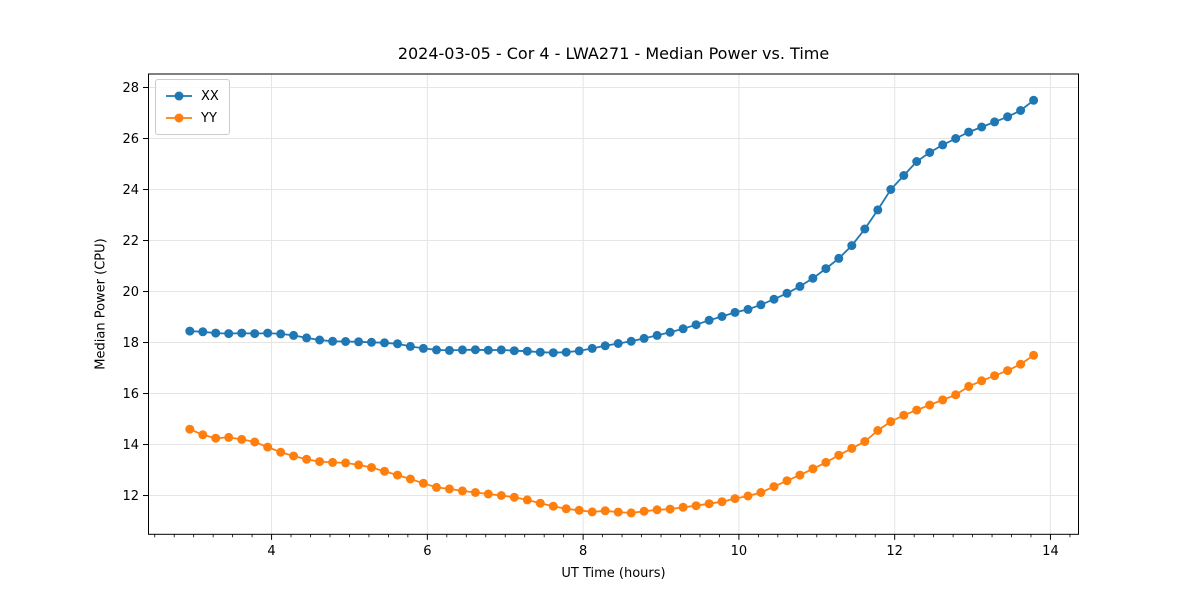  I want to click on legend: XX YY, so click(192, 107).